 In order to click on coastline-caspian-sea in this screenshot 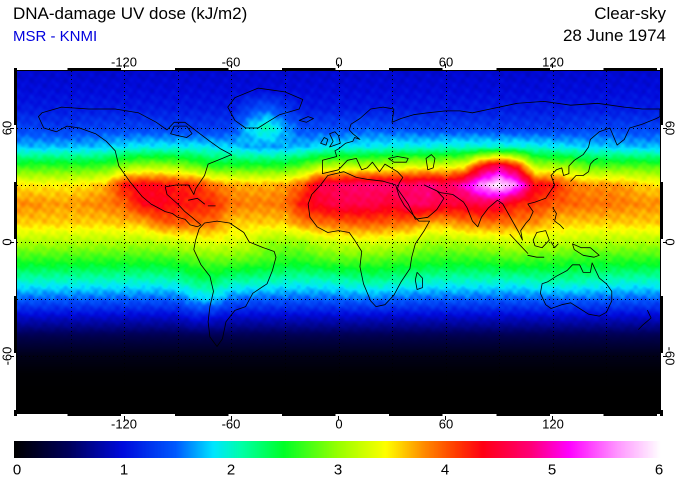, I will do `click(430, 162)`.